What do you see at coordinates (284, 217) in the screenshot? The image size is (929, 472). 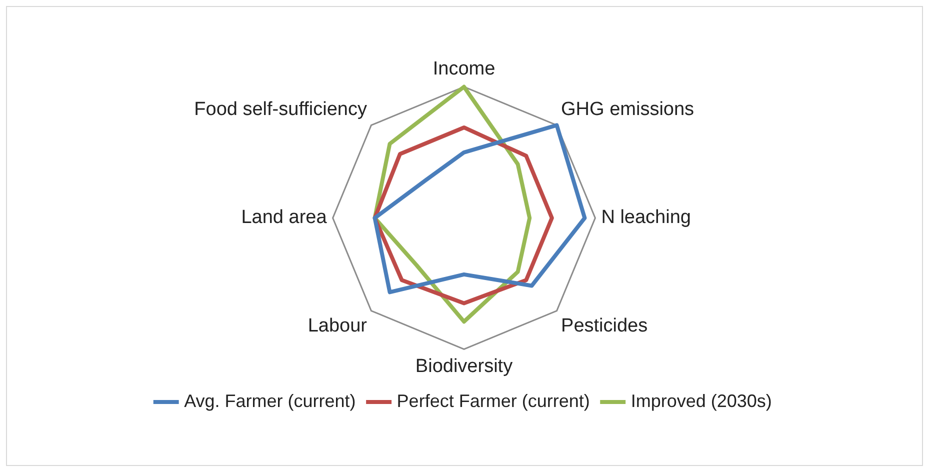 I see `spoke-label: Land area` at bounding box center [284, 217].